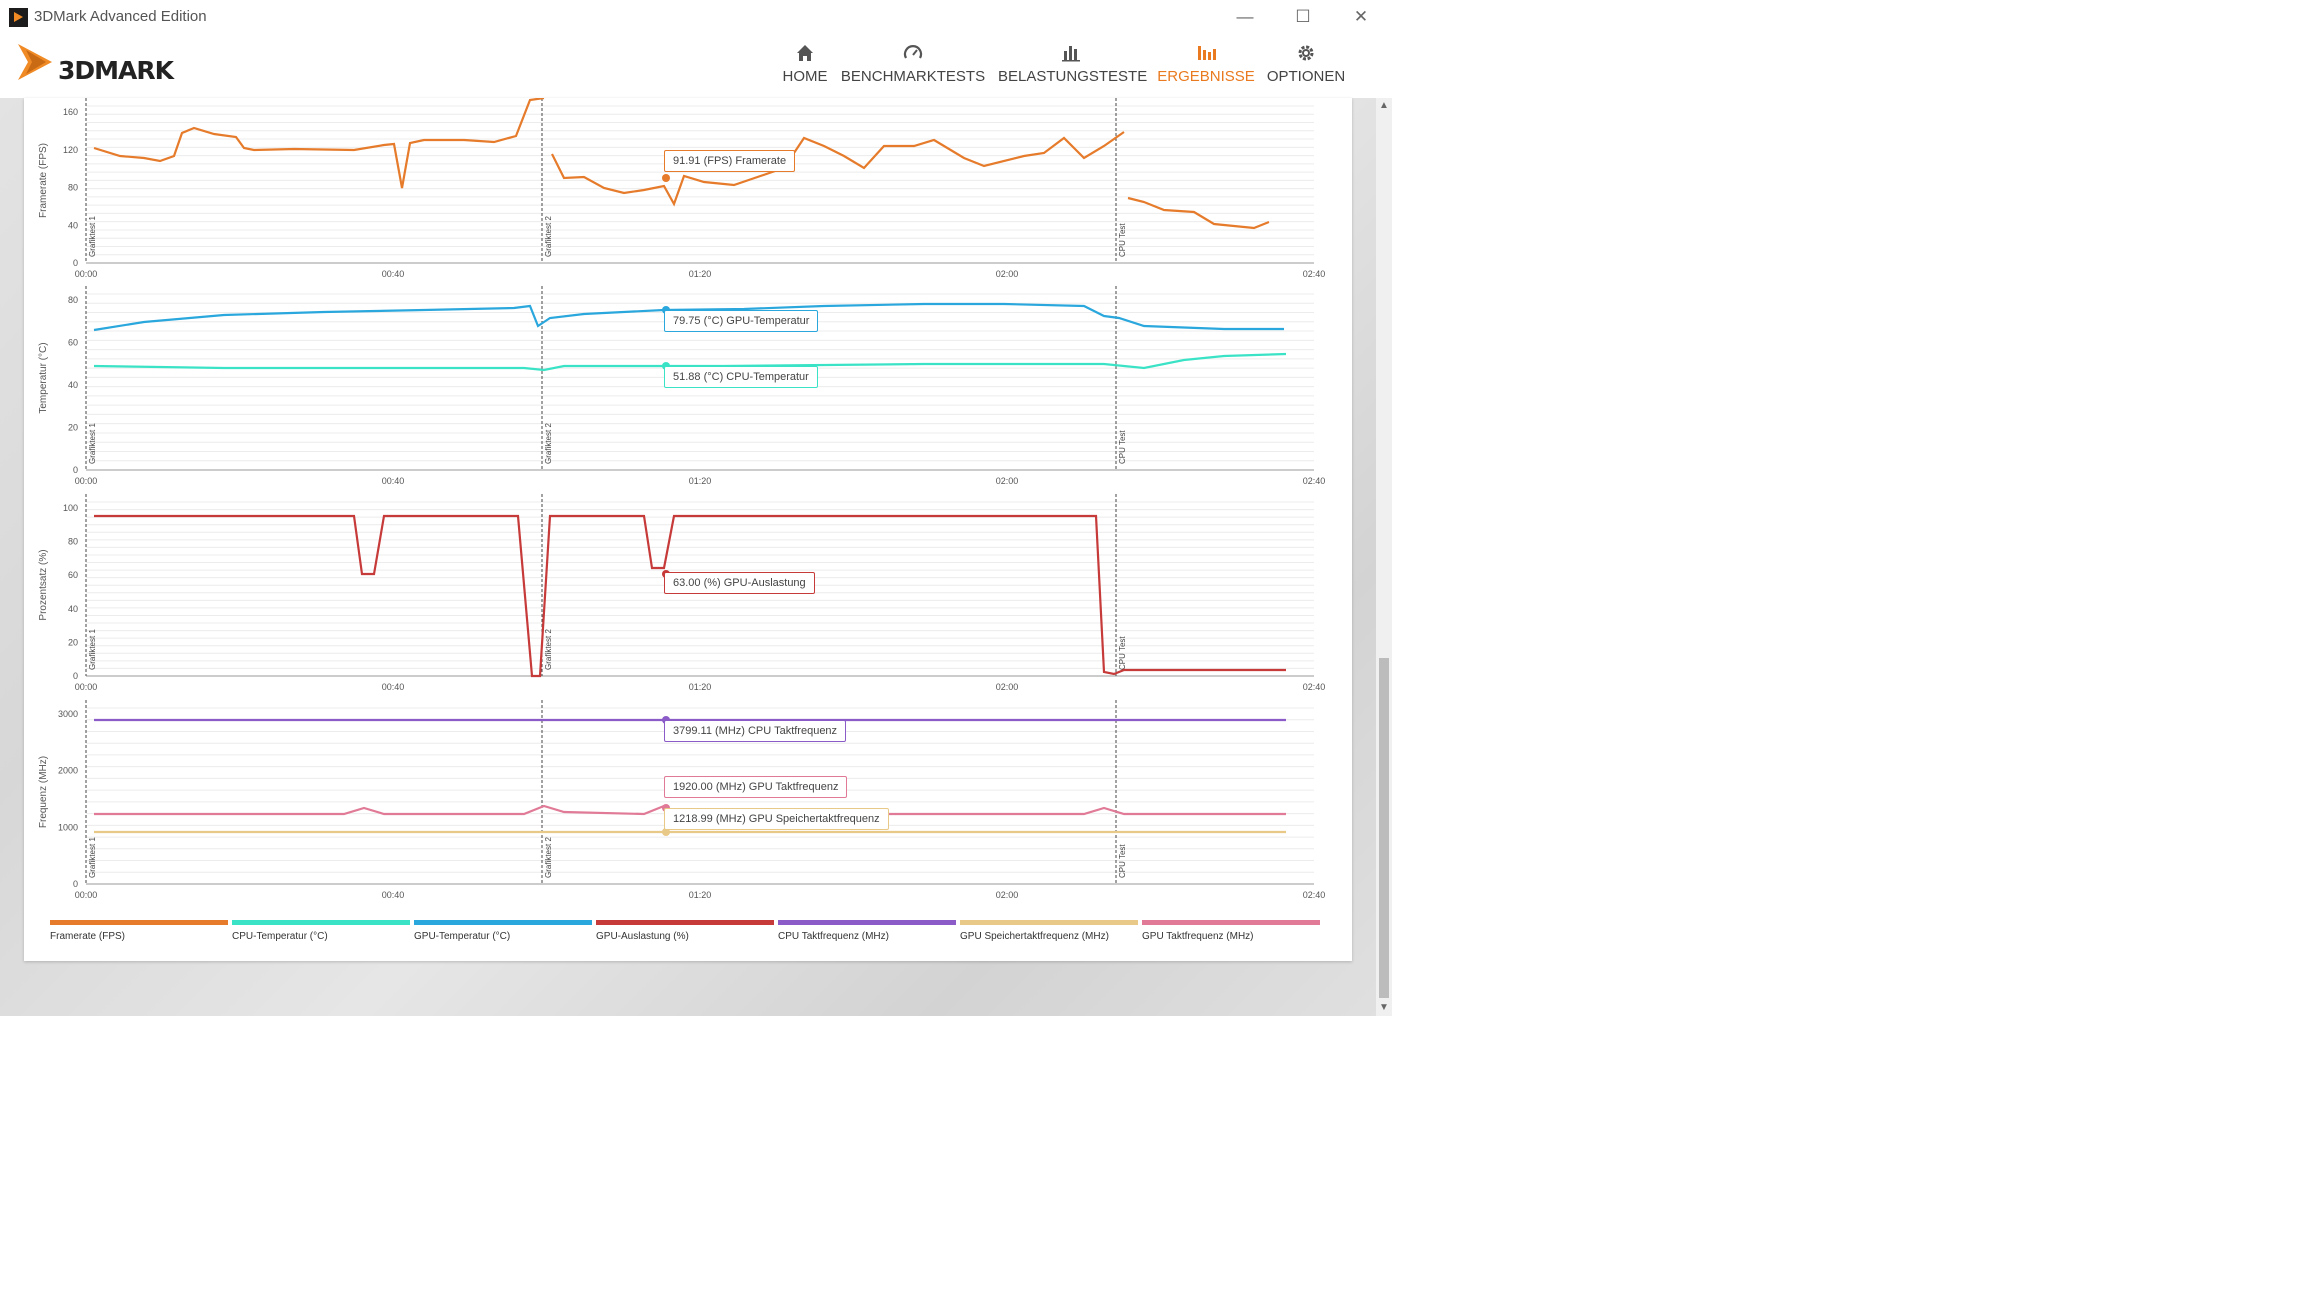 The height and width of the screenshot is (1296, 2304). What do you see at coordinates (70, 112) in the screenshot?
I see `y-tick-label: 160` at bounding box center [70, 112].